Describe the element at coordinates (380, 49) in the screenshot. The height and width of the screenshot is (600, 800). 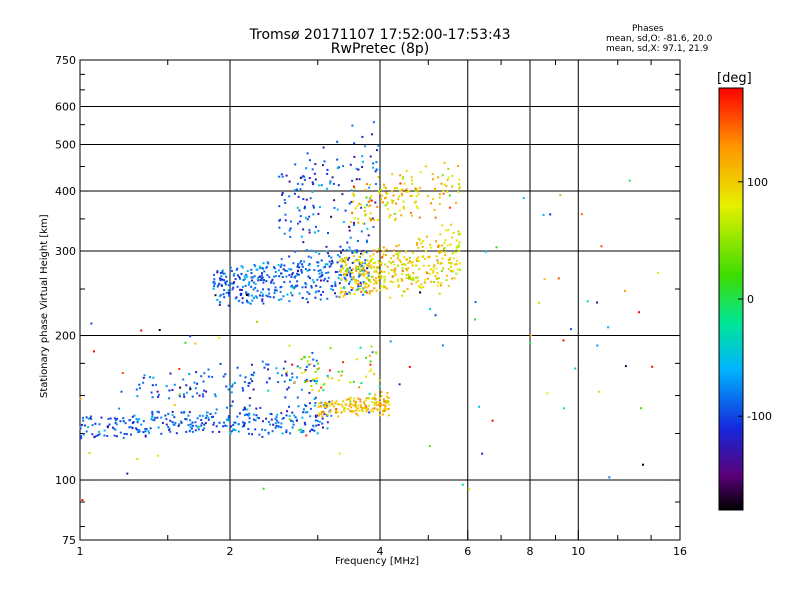
I see `chart-subtitle: RwPretec (8p)` at that location.